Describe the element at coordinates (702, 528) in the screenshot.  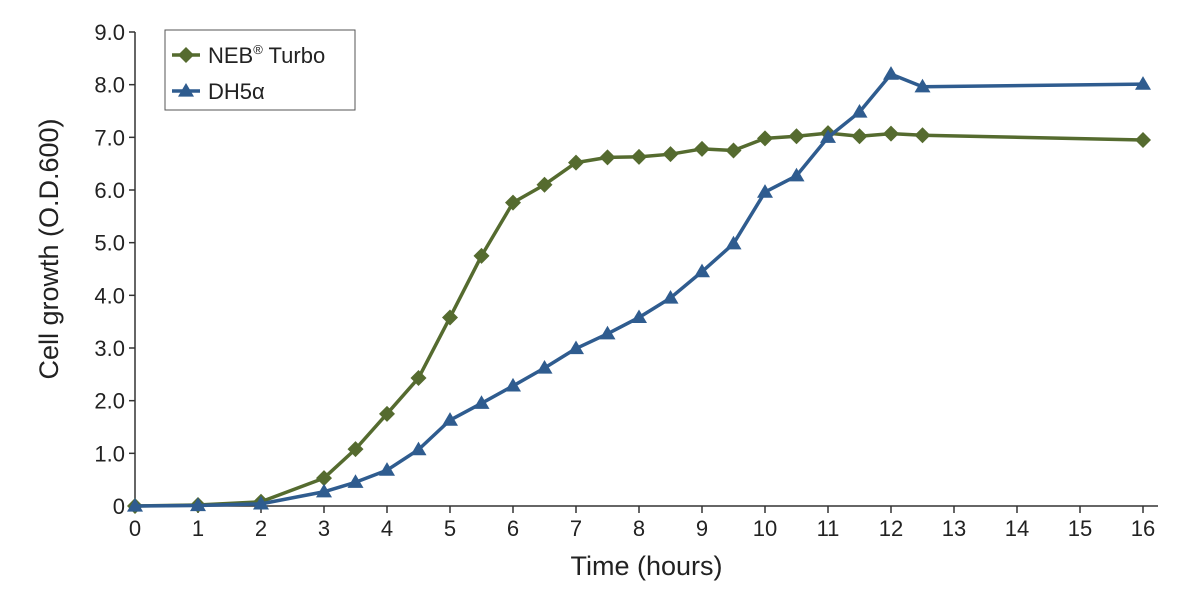
I see `x-tick-label: 9` at that location.